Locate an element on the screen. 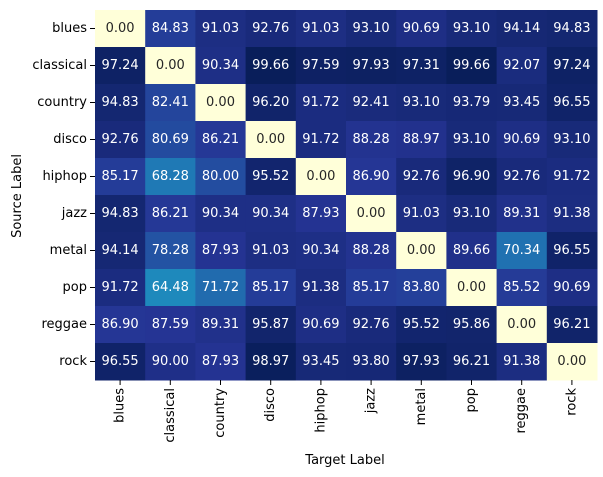  cell-value-label: 82.41 is located at coordinates (170, 102).